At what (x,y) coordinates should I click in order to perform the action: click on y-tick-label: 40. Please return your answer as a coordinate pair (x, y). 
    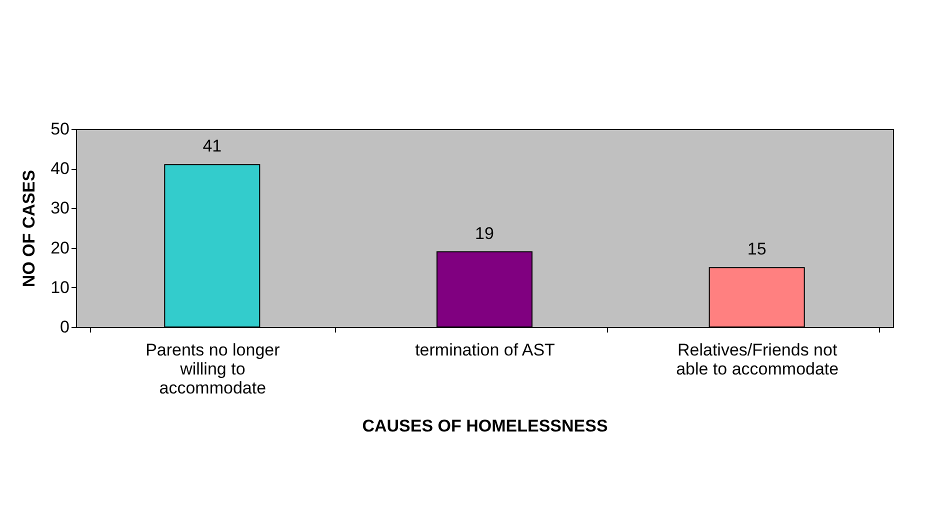
    Looking at the image, I should click on (60, 168).